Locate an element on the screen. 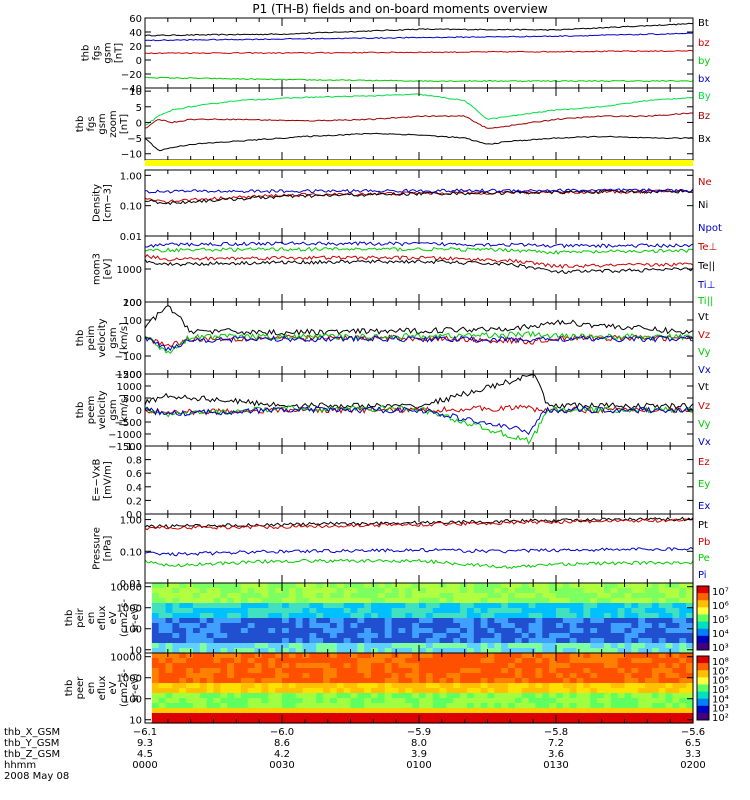 This screenshot has width=750, height=800. spectrogram-p9 is located at coordinates (419, 618).